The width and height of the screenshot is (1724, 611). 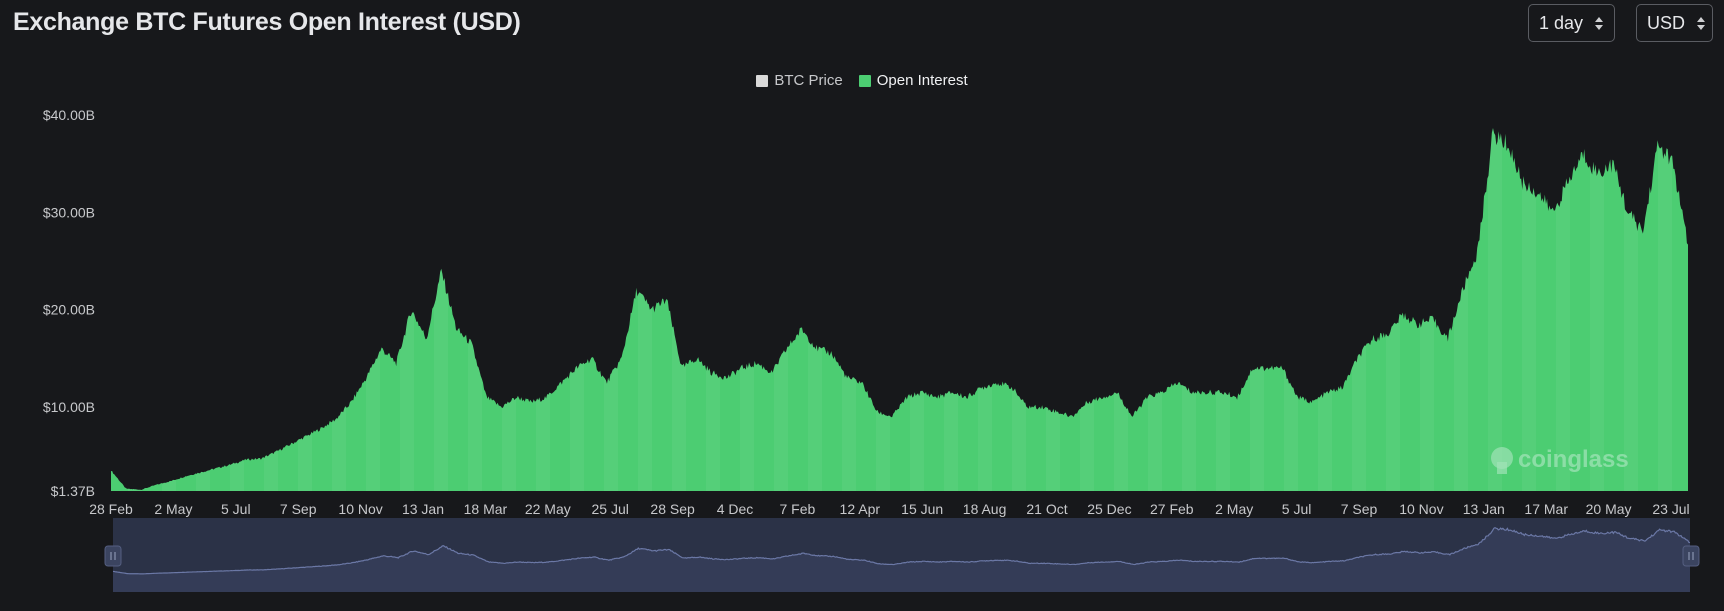 I want to click on page-title: Exchange BTC Futures Open Interest (USD), so click(x=267, y=22).